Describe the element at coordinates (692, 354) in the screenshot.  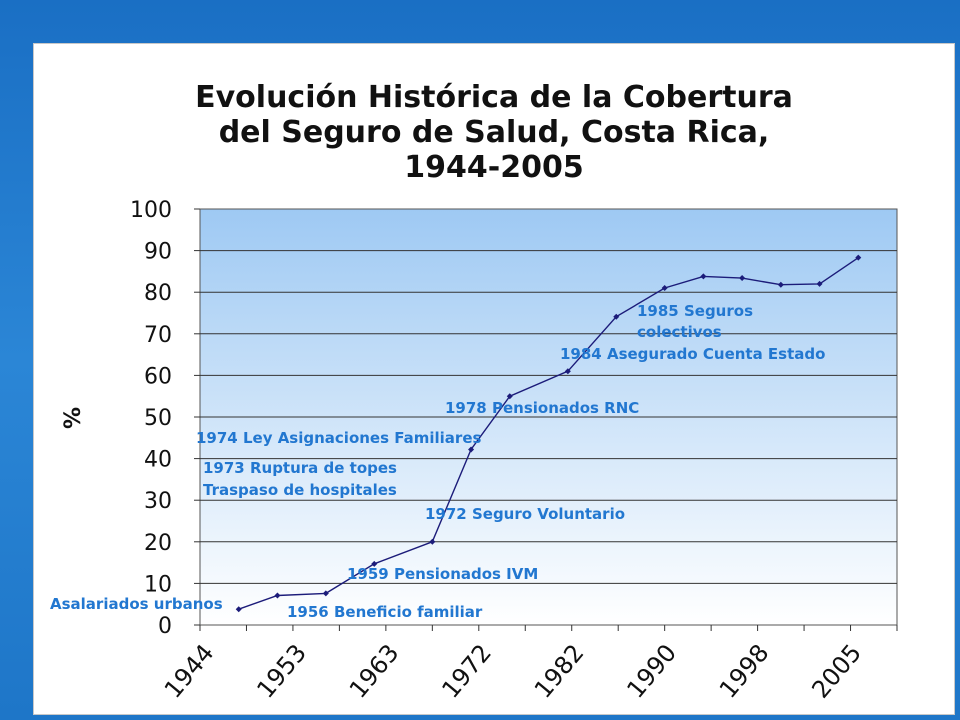
I see `annotation-1984: 1984 Asegurado Cuenta Estado` at that location.